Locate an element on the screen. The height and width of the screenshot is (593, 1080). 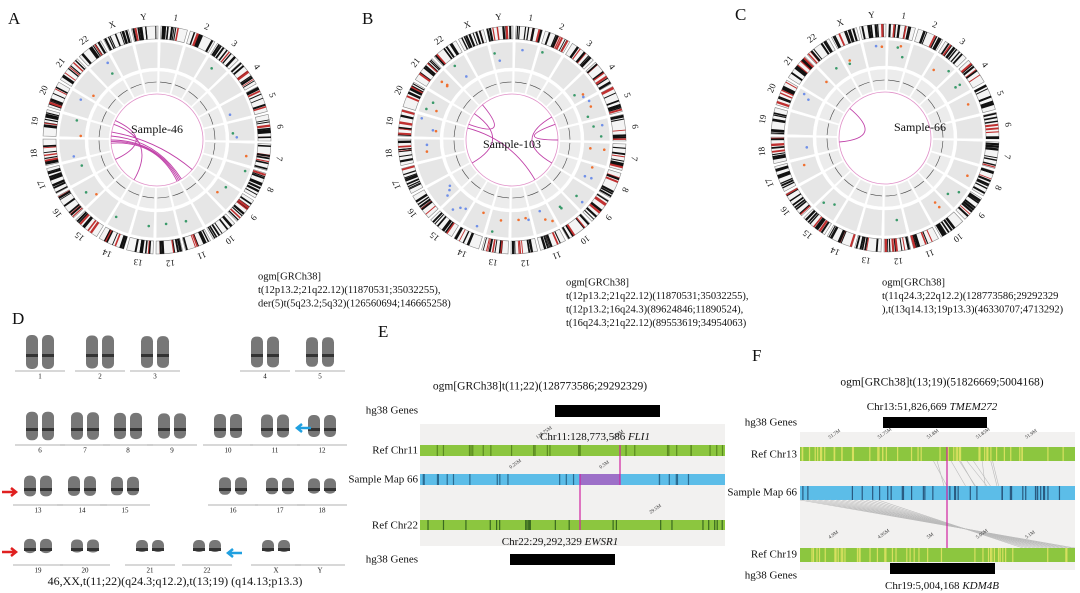
chromosome-label: 7 is located at coordinates (279, 159).